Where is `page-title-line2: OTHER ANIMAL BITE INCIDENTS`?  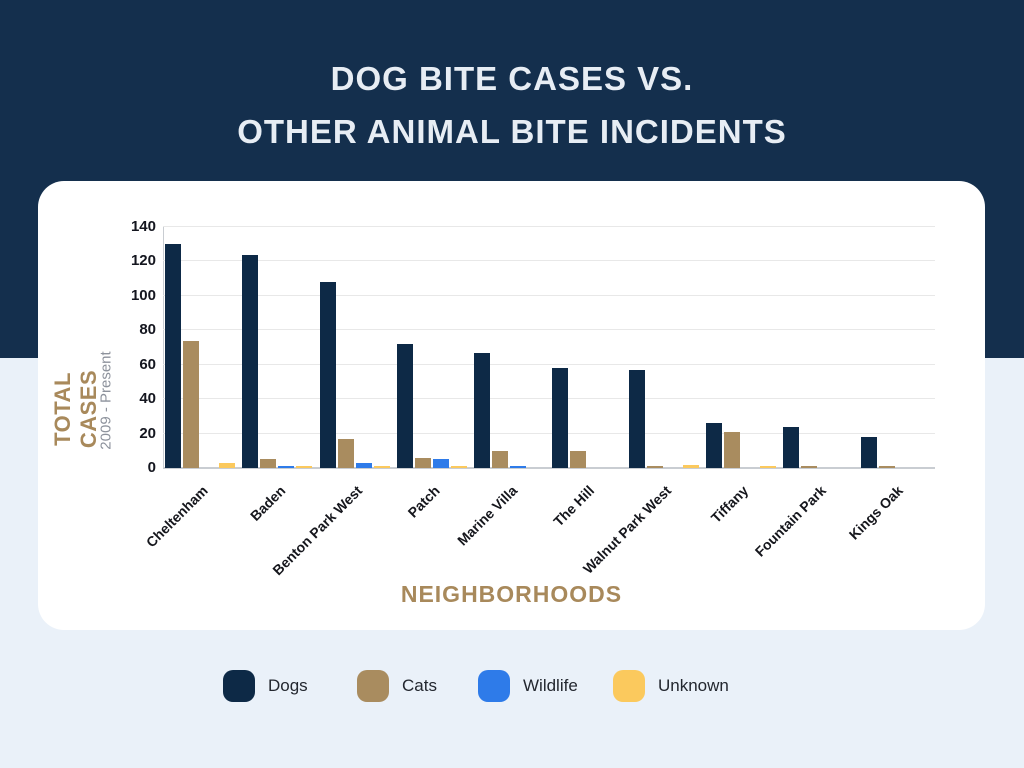 page-title-line2: OTHER ANIMAL BITE INCIDENTS is located at coordinates (512, 131).